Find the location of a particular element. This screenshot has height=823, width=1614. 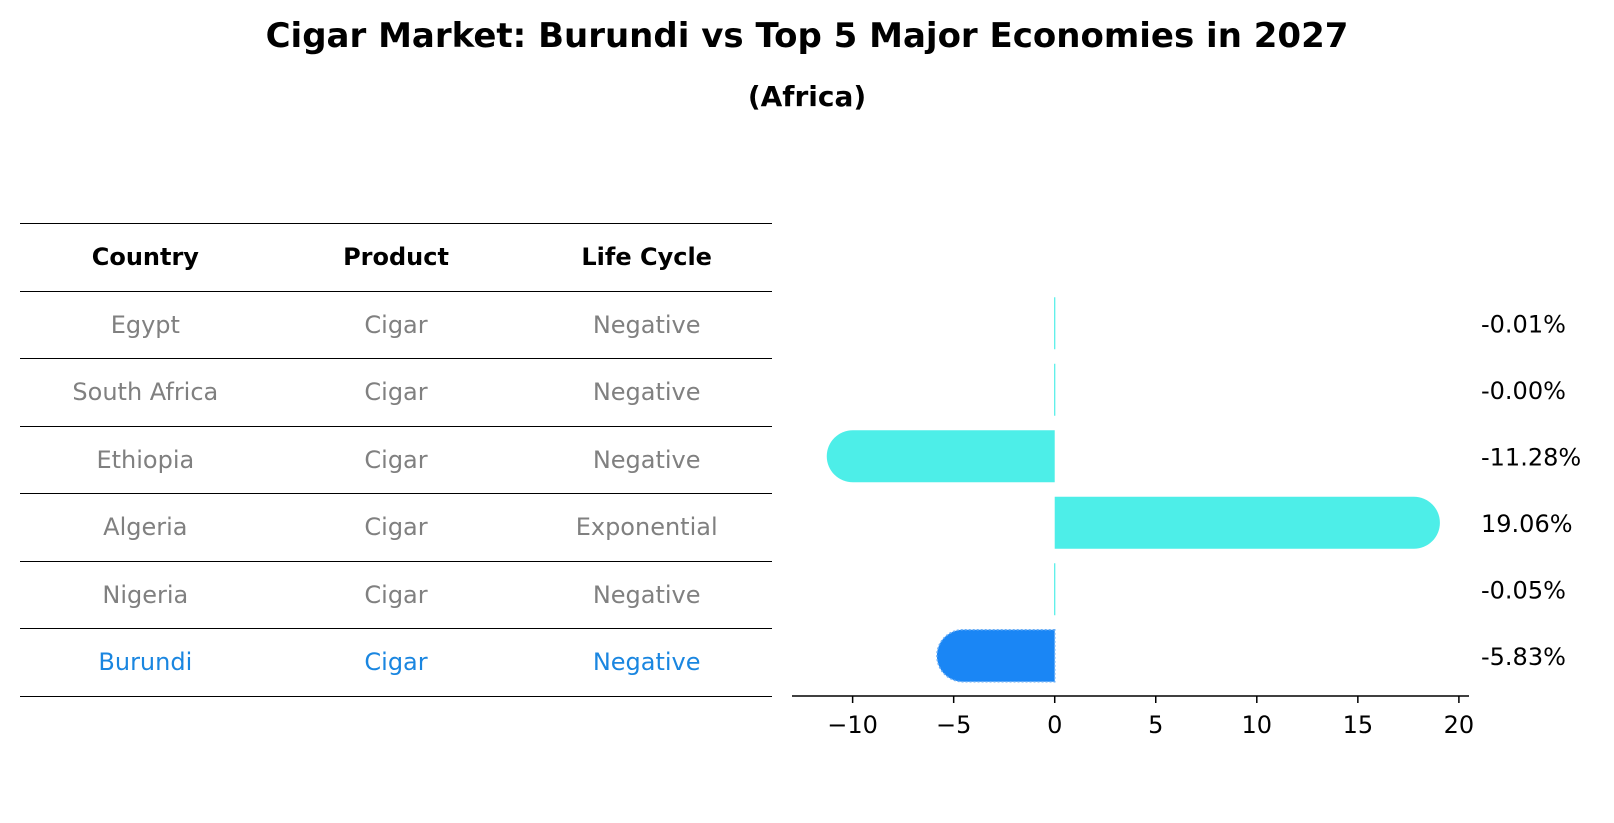

bar-south-africa is located at coordinates (1055, 389).